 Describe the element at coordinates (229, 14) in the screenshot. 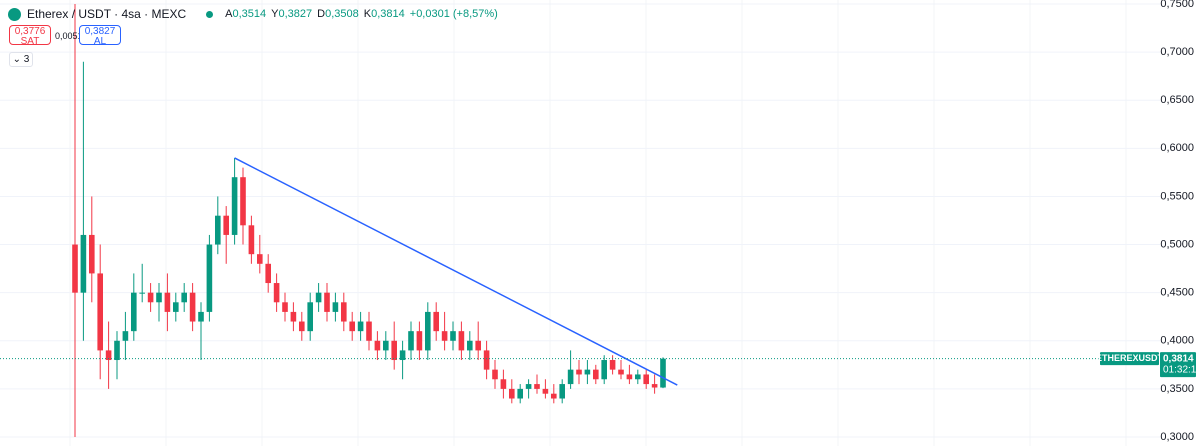

I see `ohlc-key: A` at that location.